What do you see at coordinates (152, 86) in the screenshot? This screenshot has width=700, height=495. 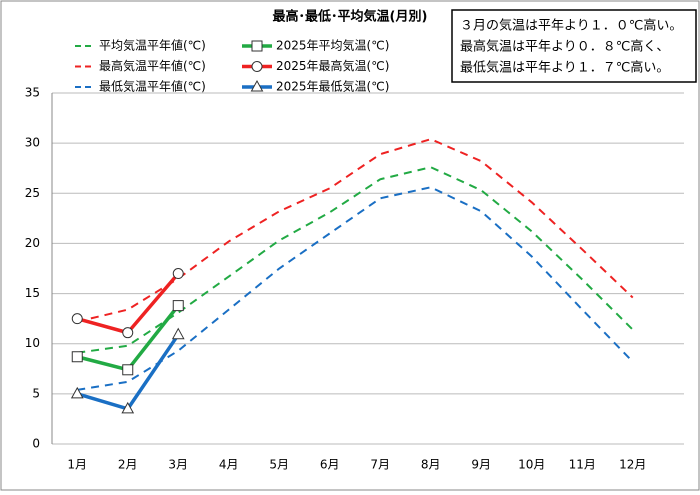 I see `legend-label: 最低気温平年値(℃)` at bounding box center [152, 86].